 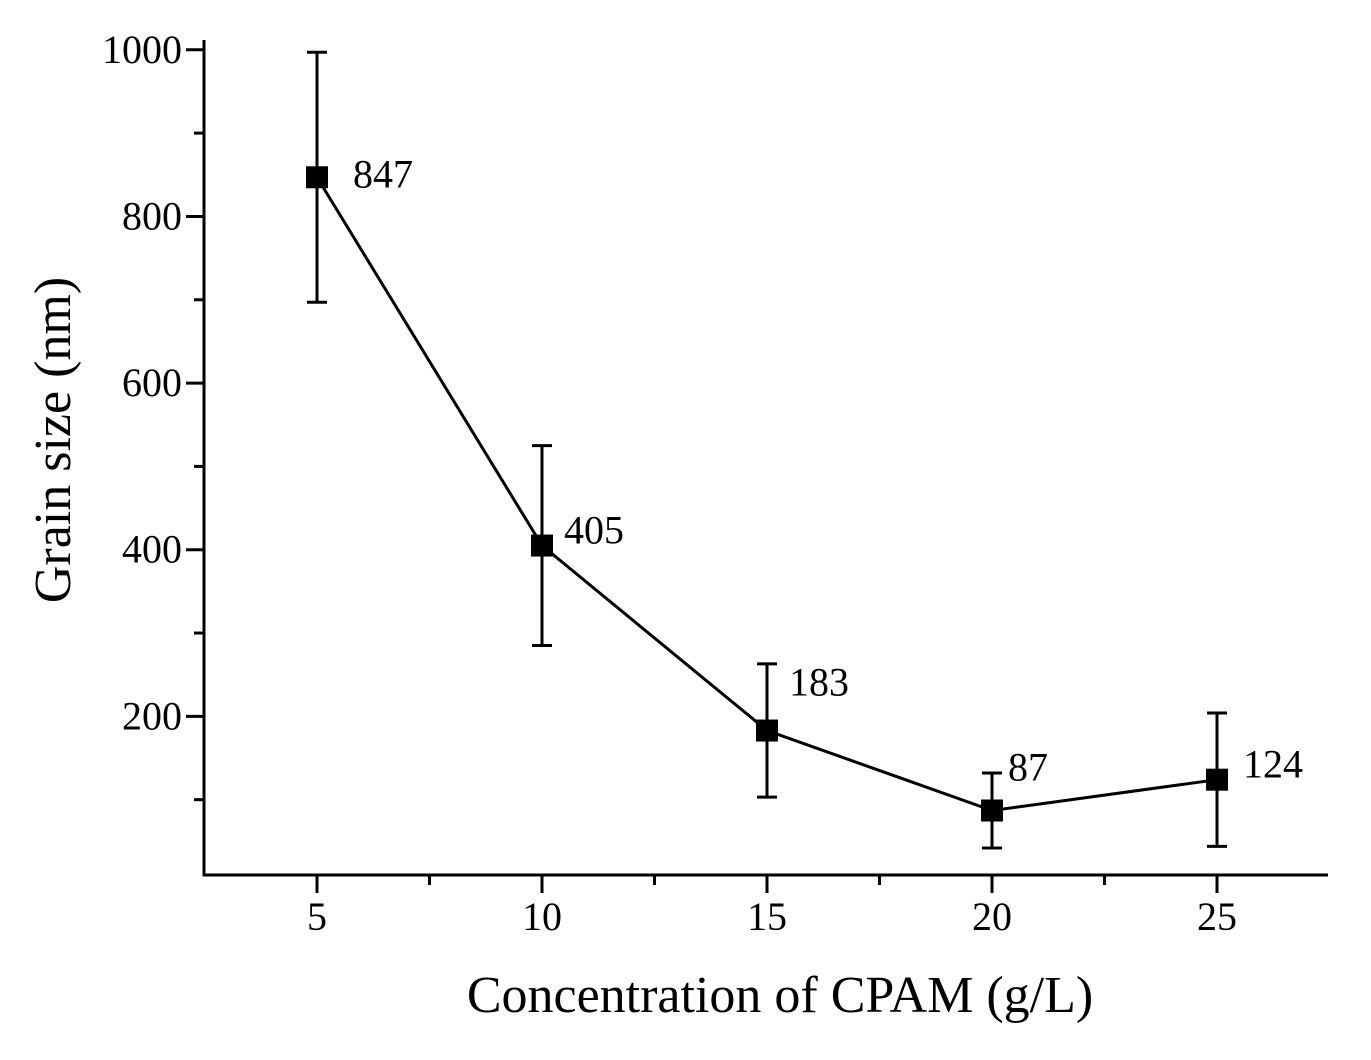 I want to click on x-axis-title: Concentration of CPAM (g/L), so click(x=780, y=995).